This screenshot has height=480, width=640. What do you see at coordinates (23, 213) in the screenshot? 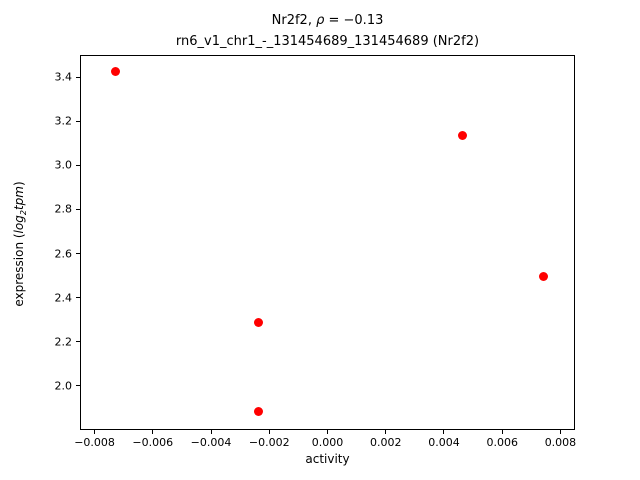
I see `y-label-subscript: 2` at bounding box center [23, 213].